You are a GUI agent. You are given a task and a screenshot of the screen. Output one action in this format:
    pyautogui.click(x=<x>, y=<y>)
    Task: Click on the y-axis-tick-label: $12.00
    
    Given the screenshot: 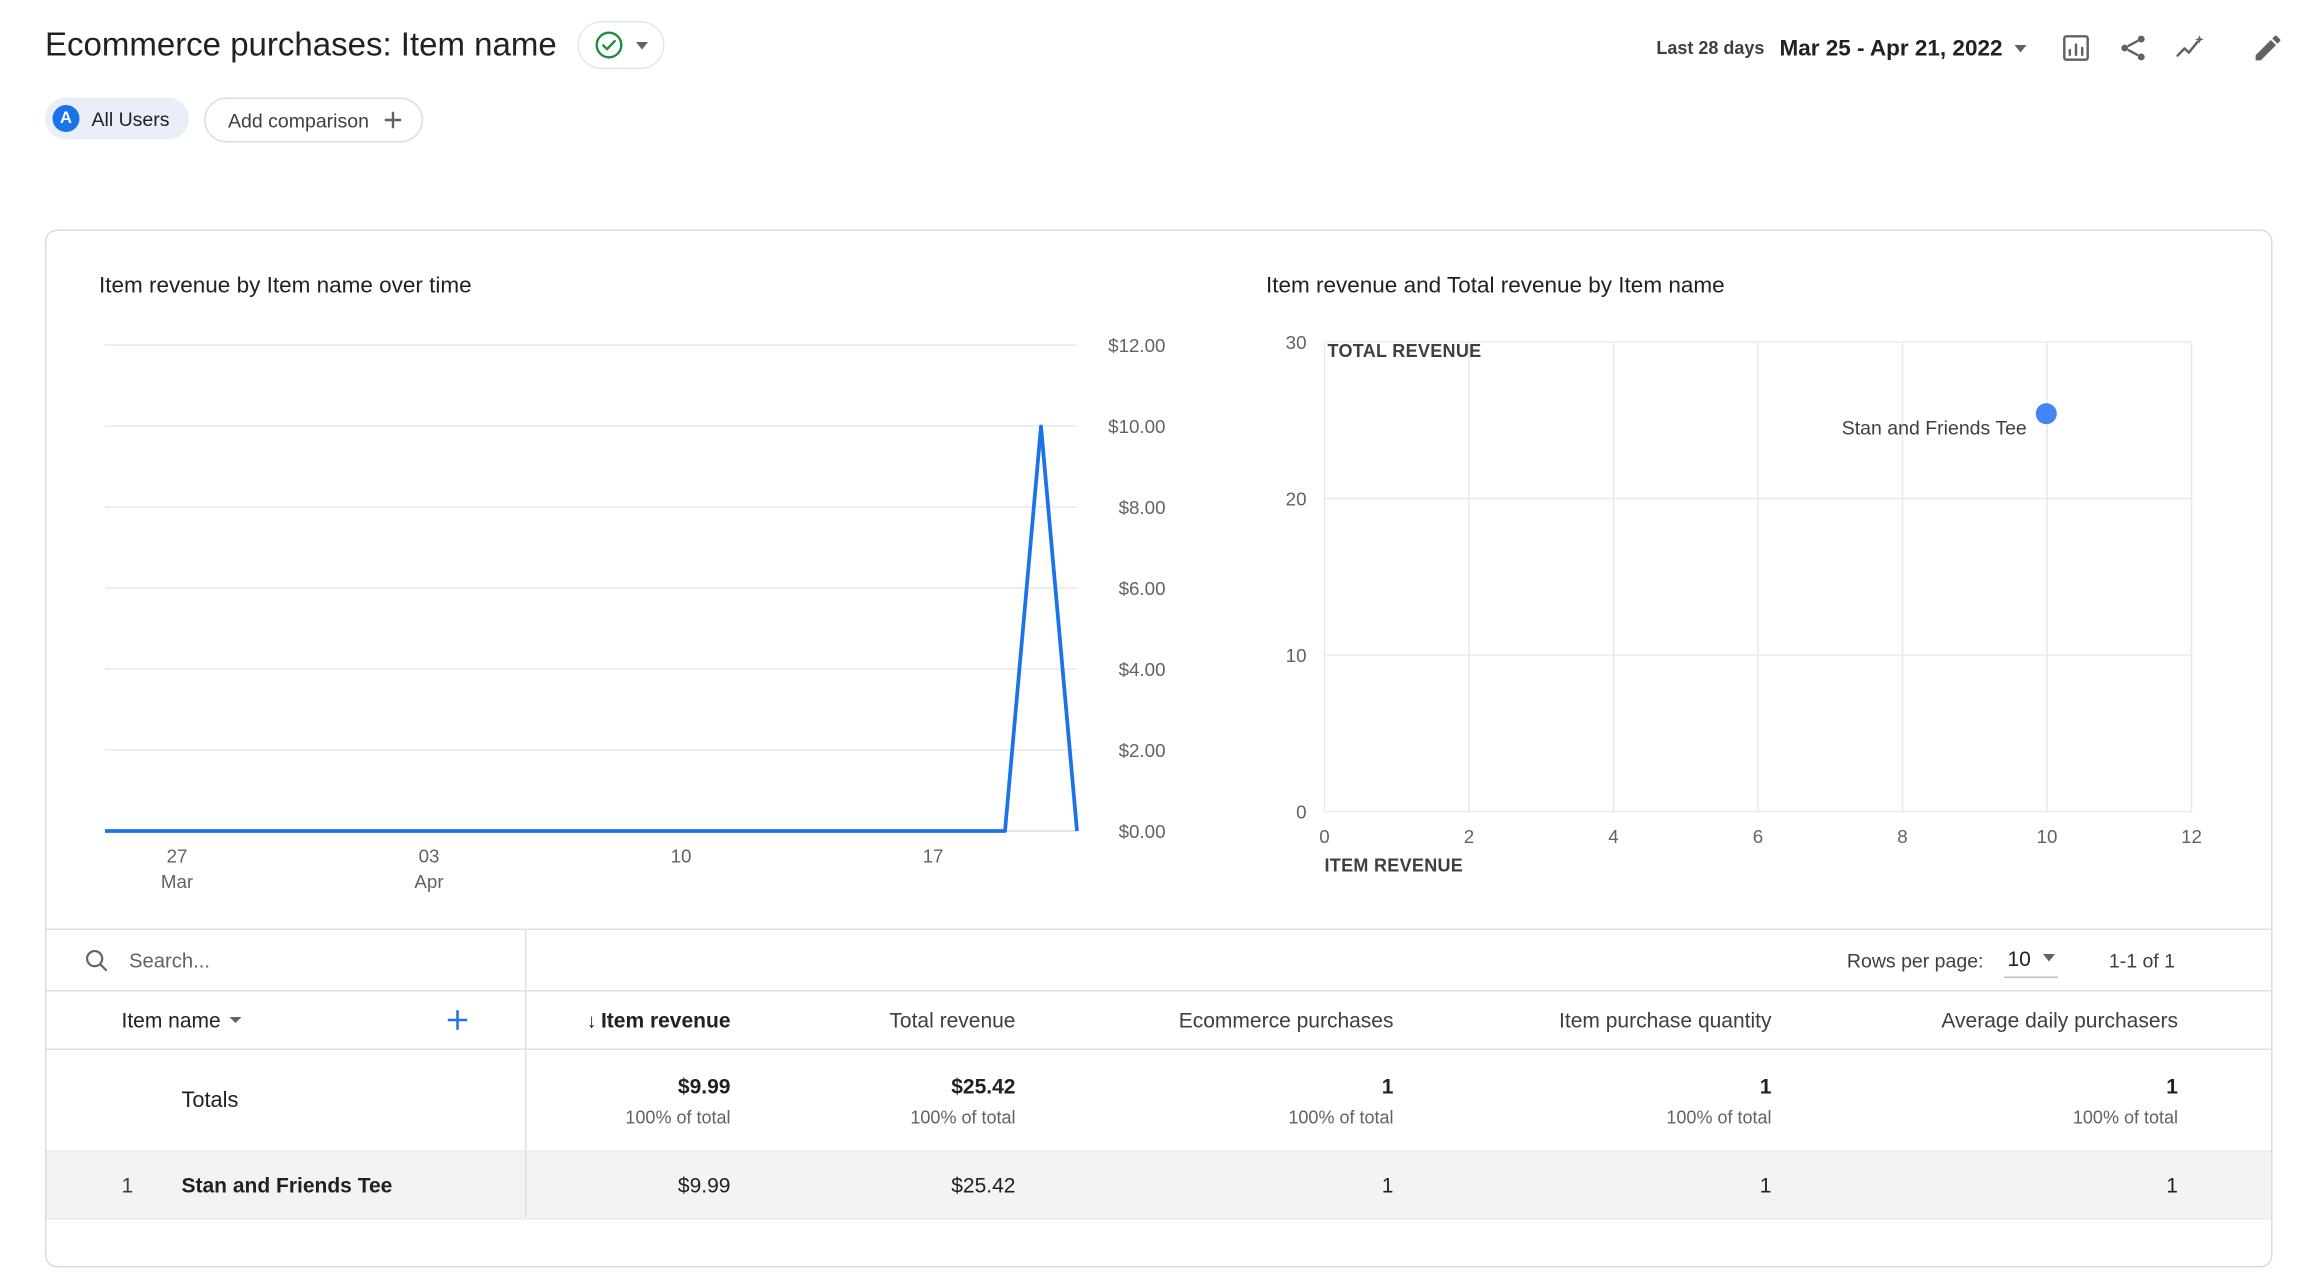 What is the action you would take?
    pyautogui.click(x=1136, y=345)
    